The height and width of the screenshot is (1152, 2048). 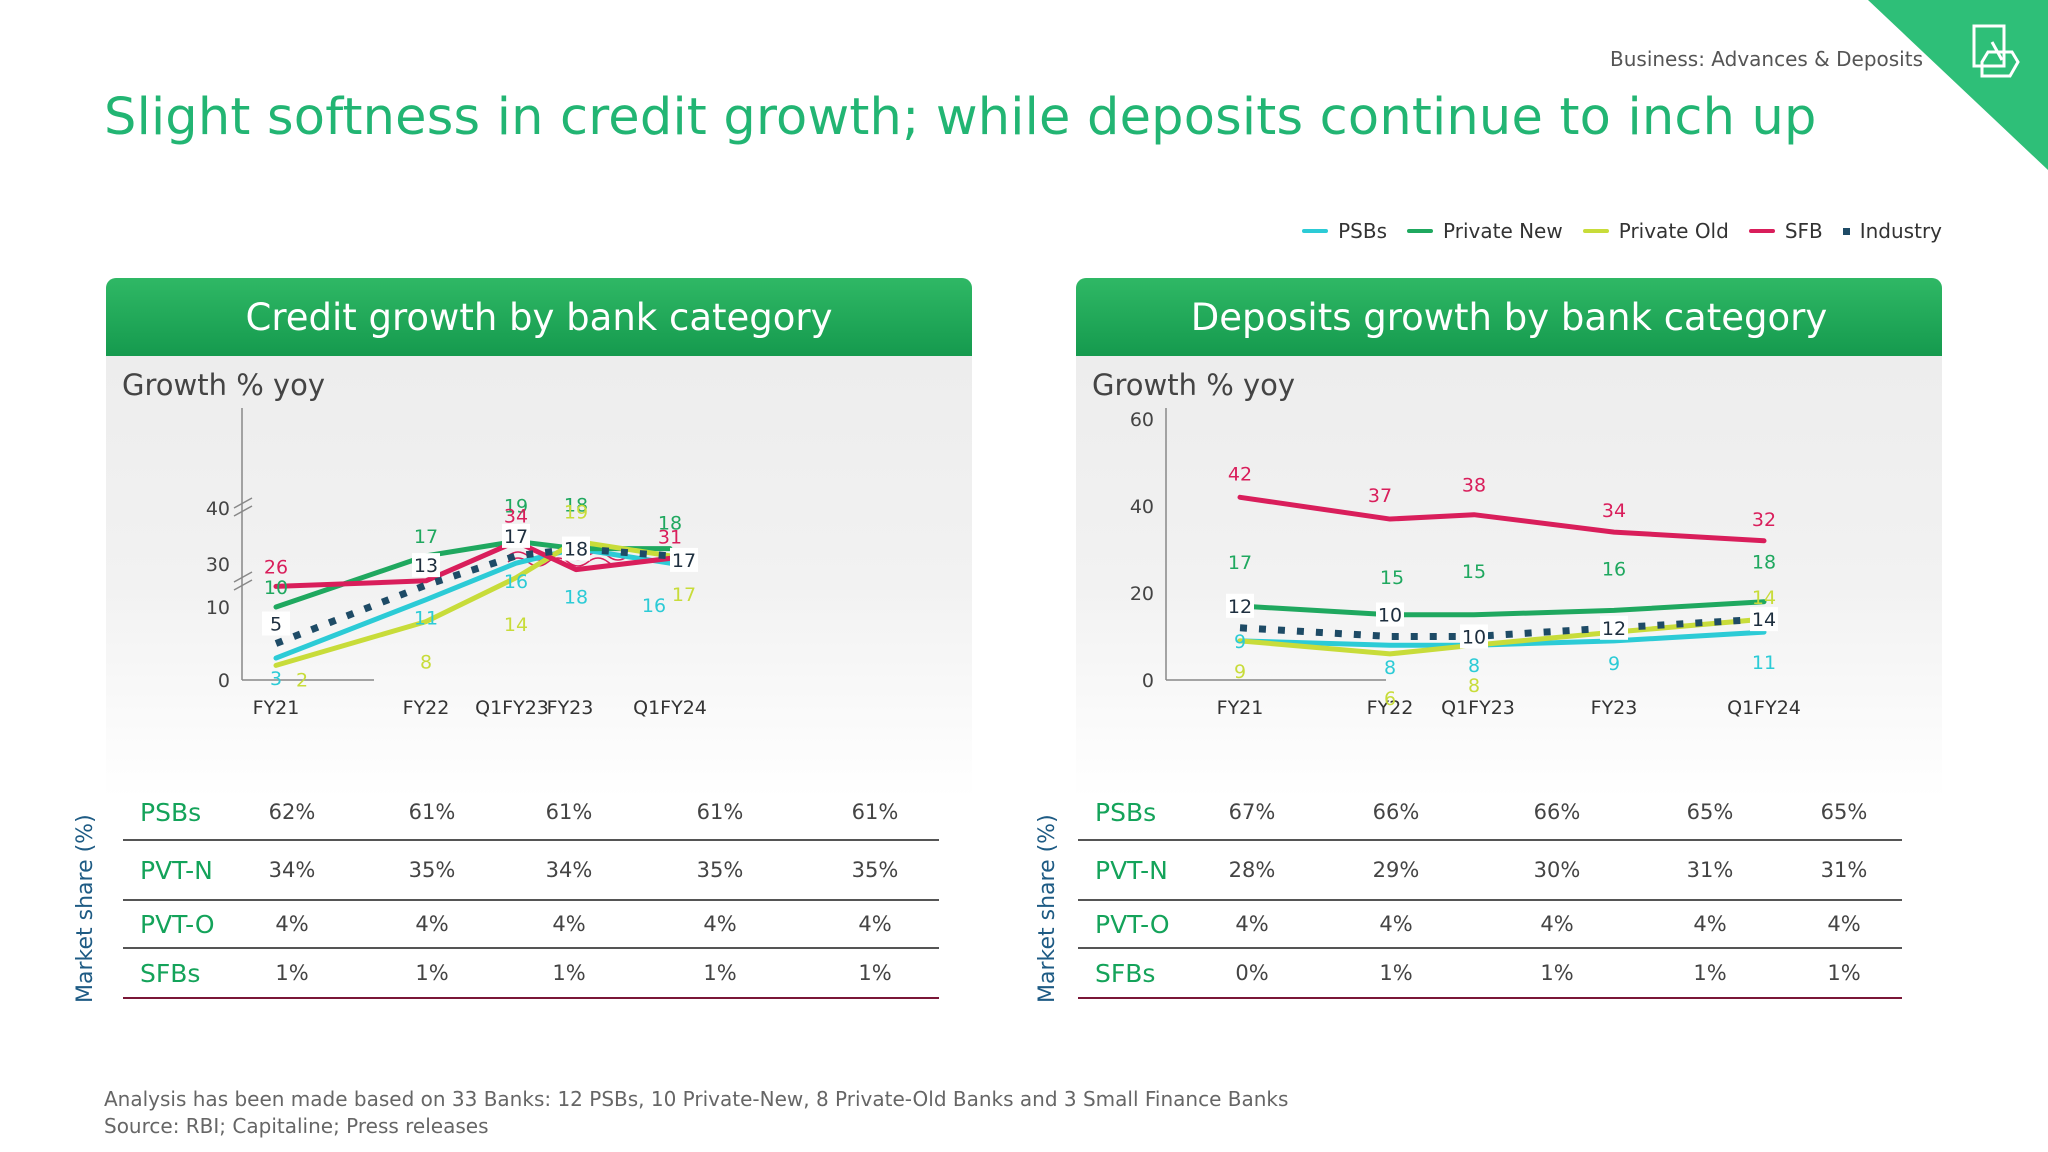 I want to click on x-tick-label: Q1FY24, so click(x=670, y=708).